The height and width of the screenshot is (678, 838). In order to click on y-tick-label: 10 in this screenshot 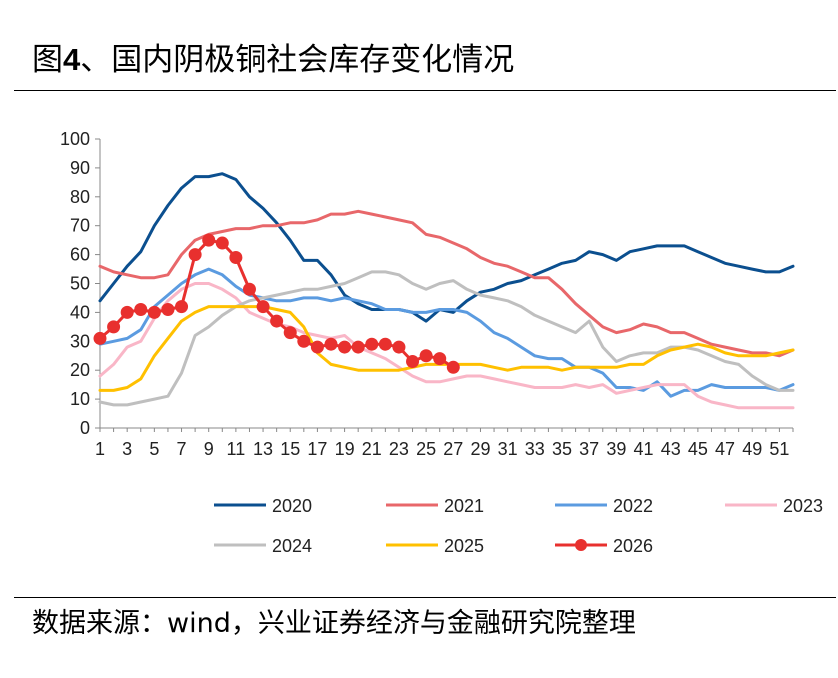, I will do `click(80, 399)`.